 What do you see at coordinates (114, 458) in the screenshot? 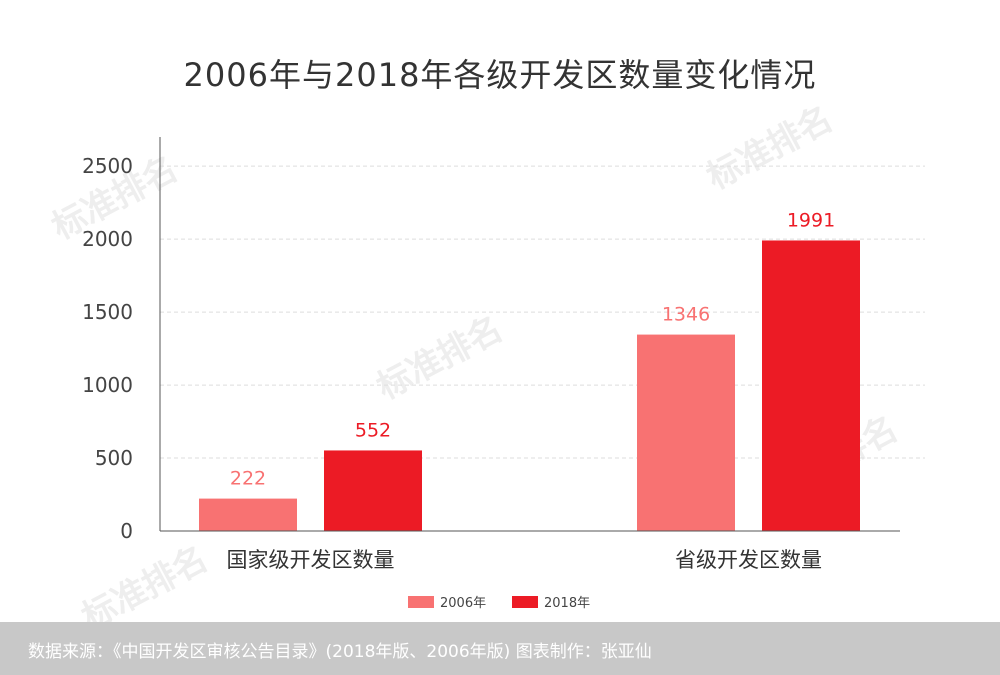
I see `y-tick-label: 500` at bounding box center [114, 458].